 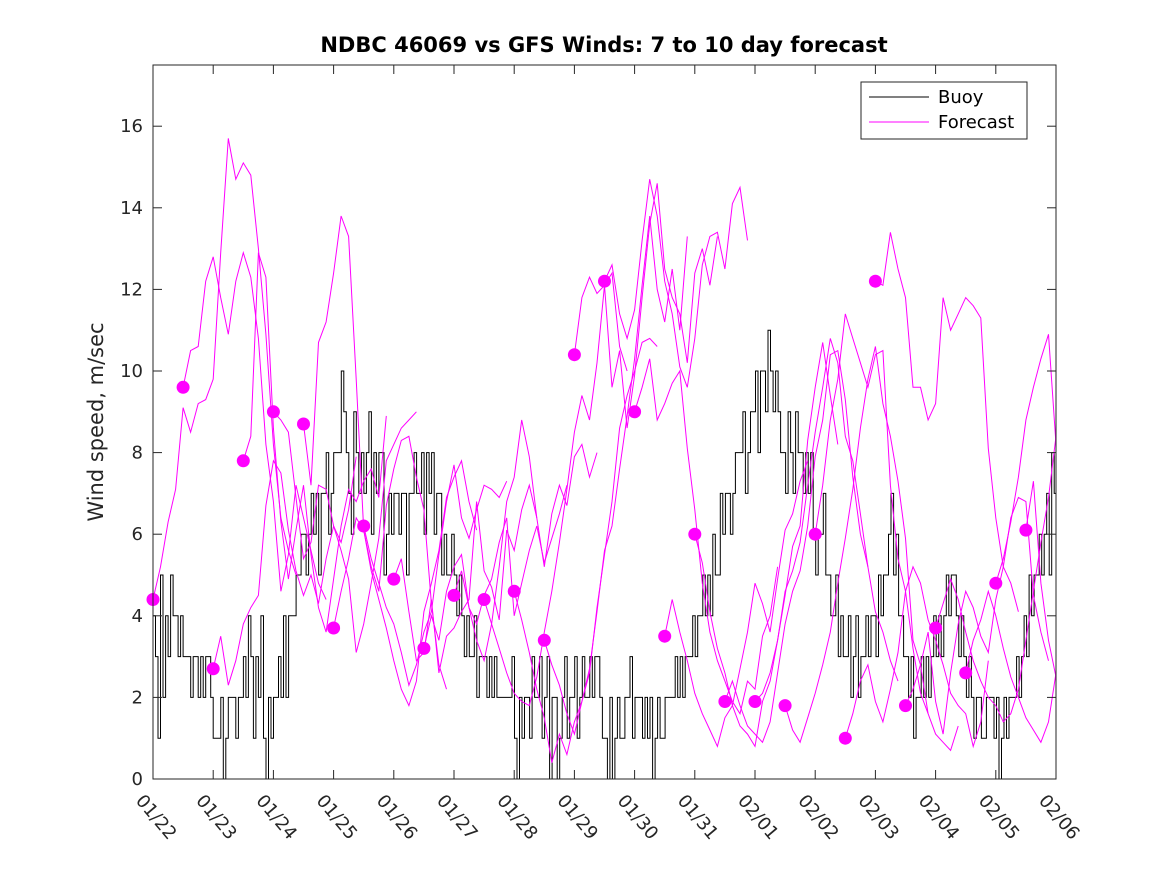 I want to click on y-tick-label: 10, so click(x=131, y=371).